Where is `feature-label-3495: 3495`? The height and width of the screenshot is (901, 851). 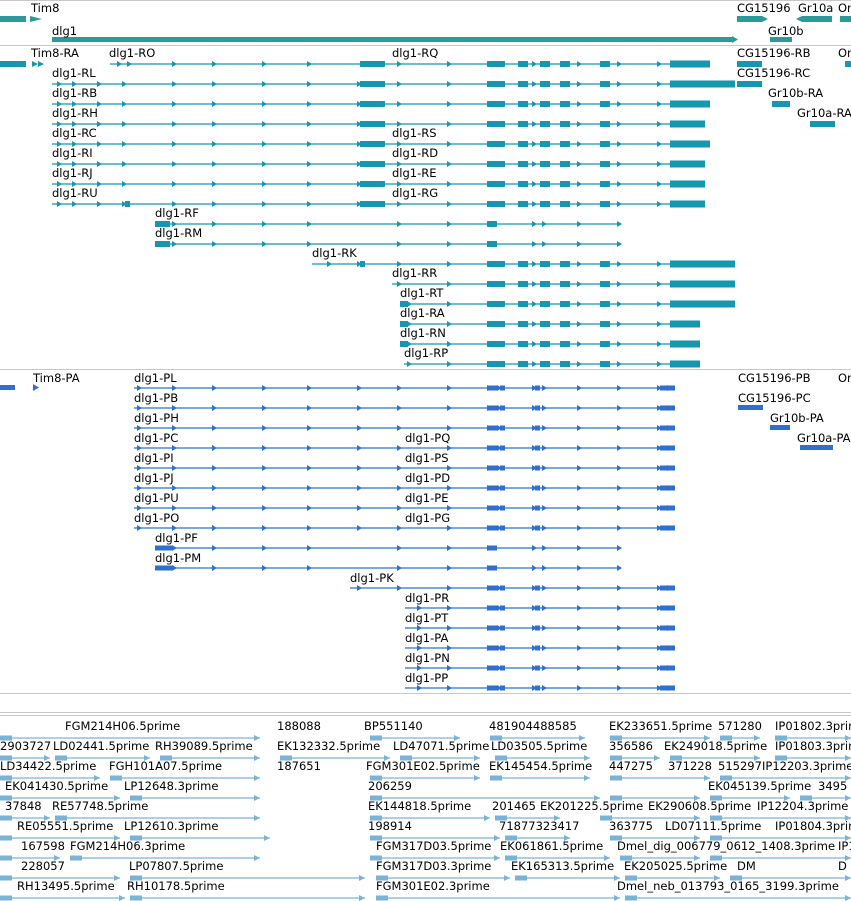
feature-label-3495: 3495 is located at coordinates (832, 786).